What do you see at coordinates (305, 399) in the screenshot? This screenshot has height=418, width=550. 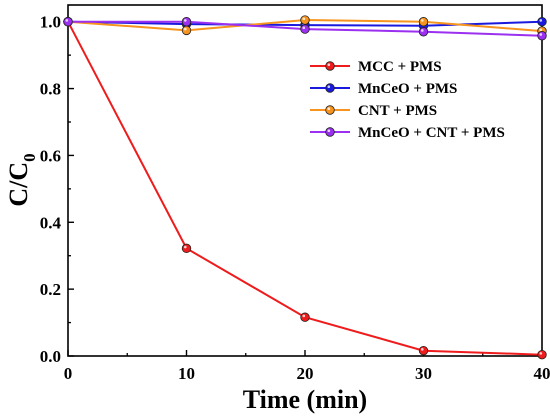 I see `x-axis-title: Time (min)` at bounding box center [305, 399].